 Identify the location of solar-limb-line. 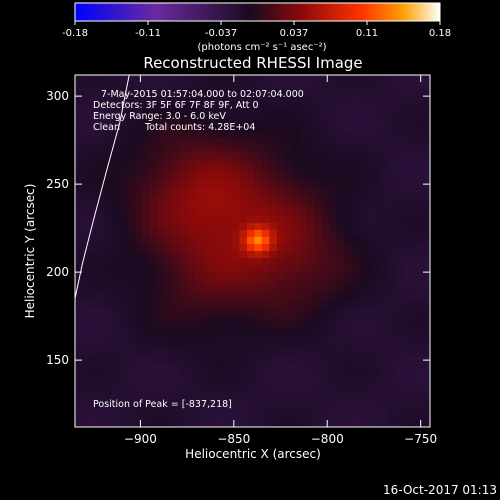
(102, 187).